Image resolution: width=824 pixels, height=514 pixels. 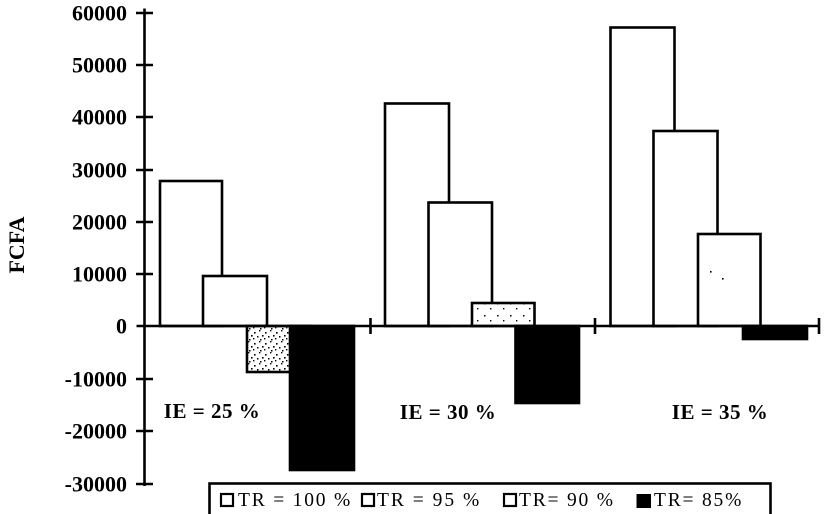 I want to click on svg-text: TR = 95 %, so click(x=429, y=500).